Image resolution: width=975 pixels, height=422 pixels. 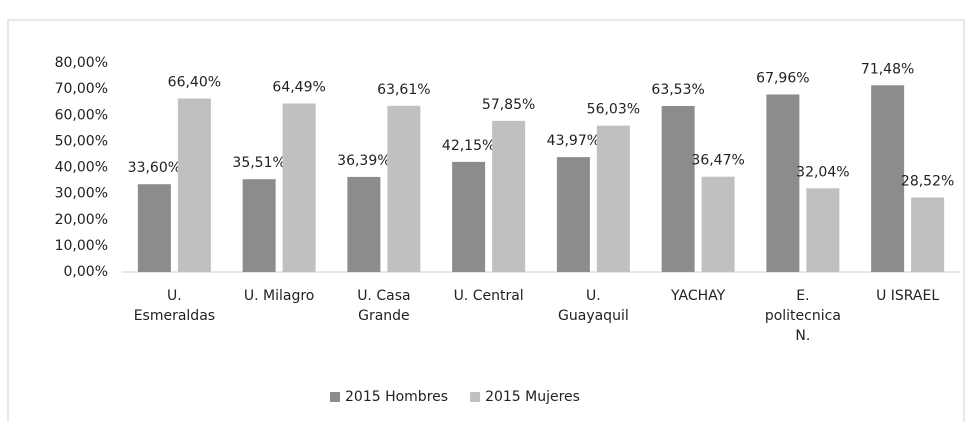 I want to click on data-label: 36,39%, so click(x=363, y=161).